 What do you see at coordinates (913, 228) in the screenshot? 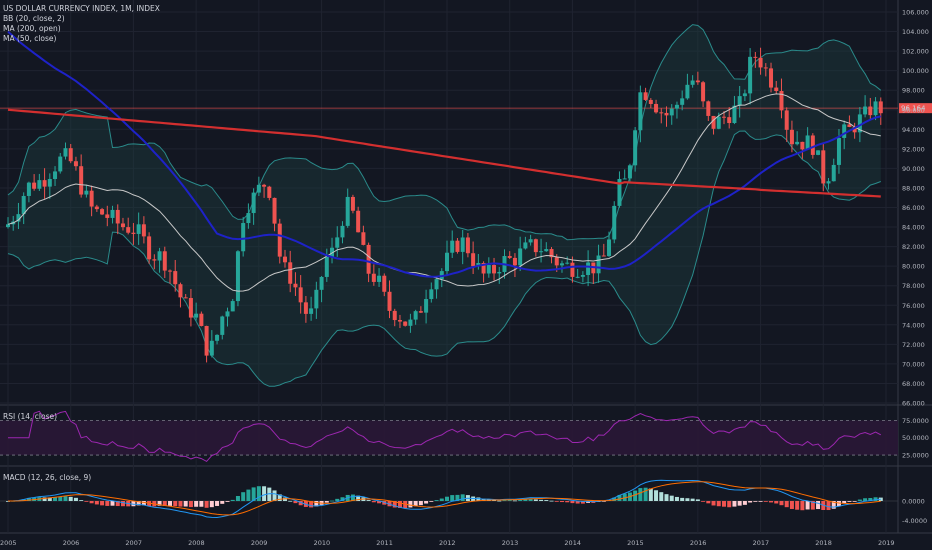
I see `y-tick-label: 84.000` at bounding box center [913, 228].